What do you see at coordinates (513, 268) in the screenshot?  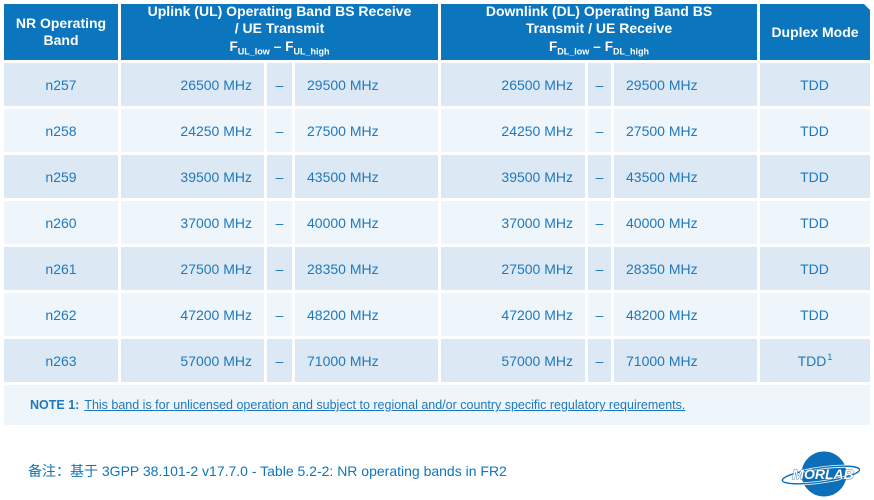 I see `dl-low-cell: 27500 MHz` at bounding box center [513, 268].